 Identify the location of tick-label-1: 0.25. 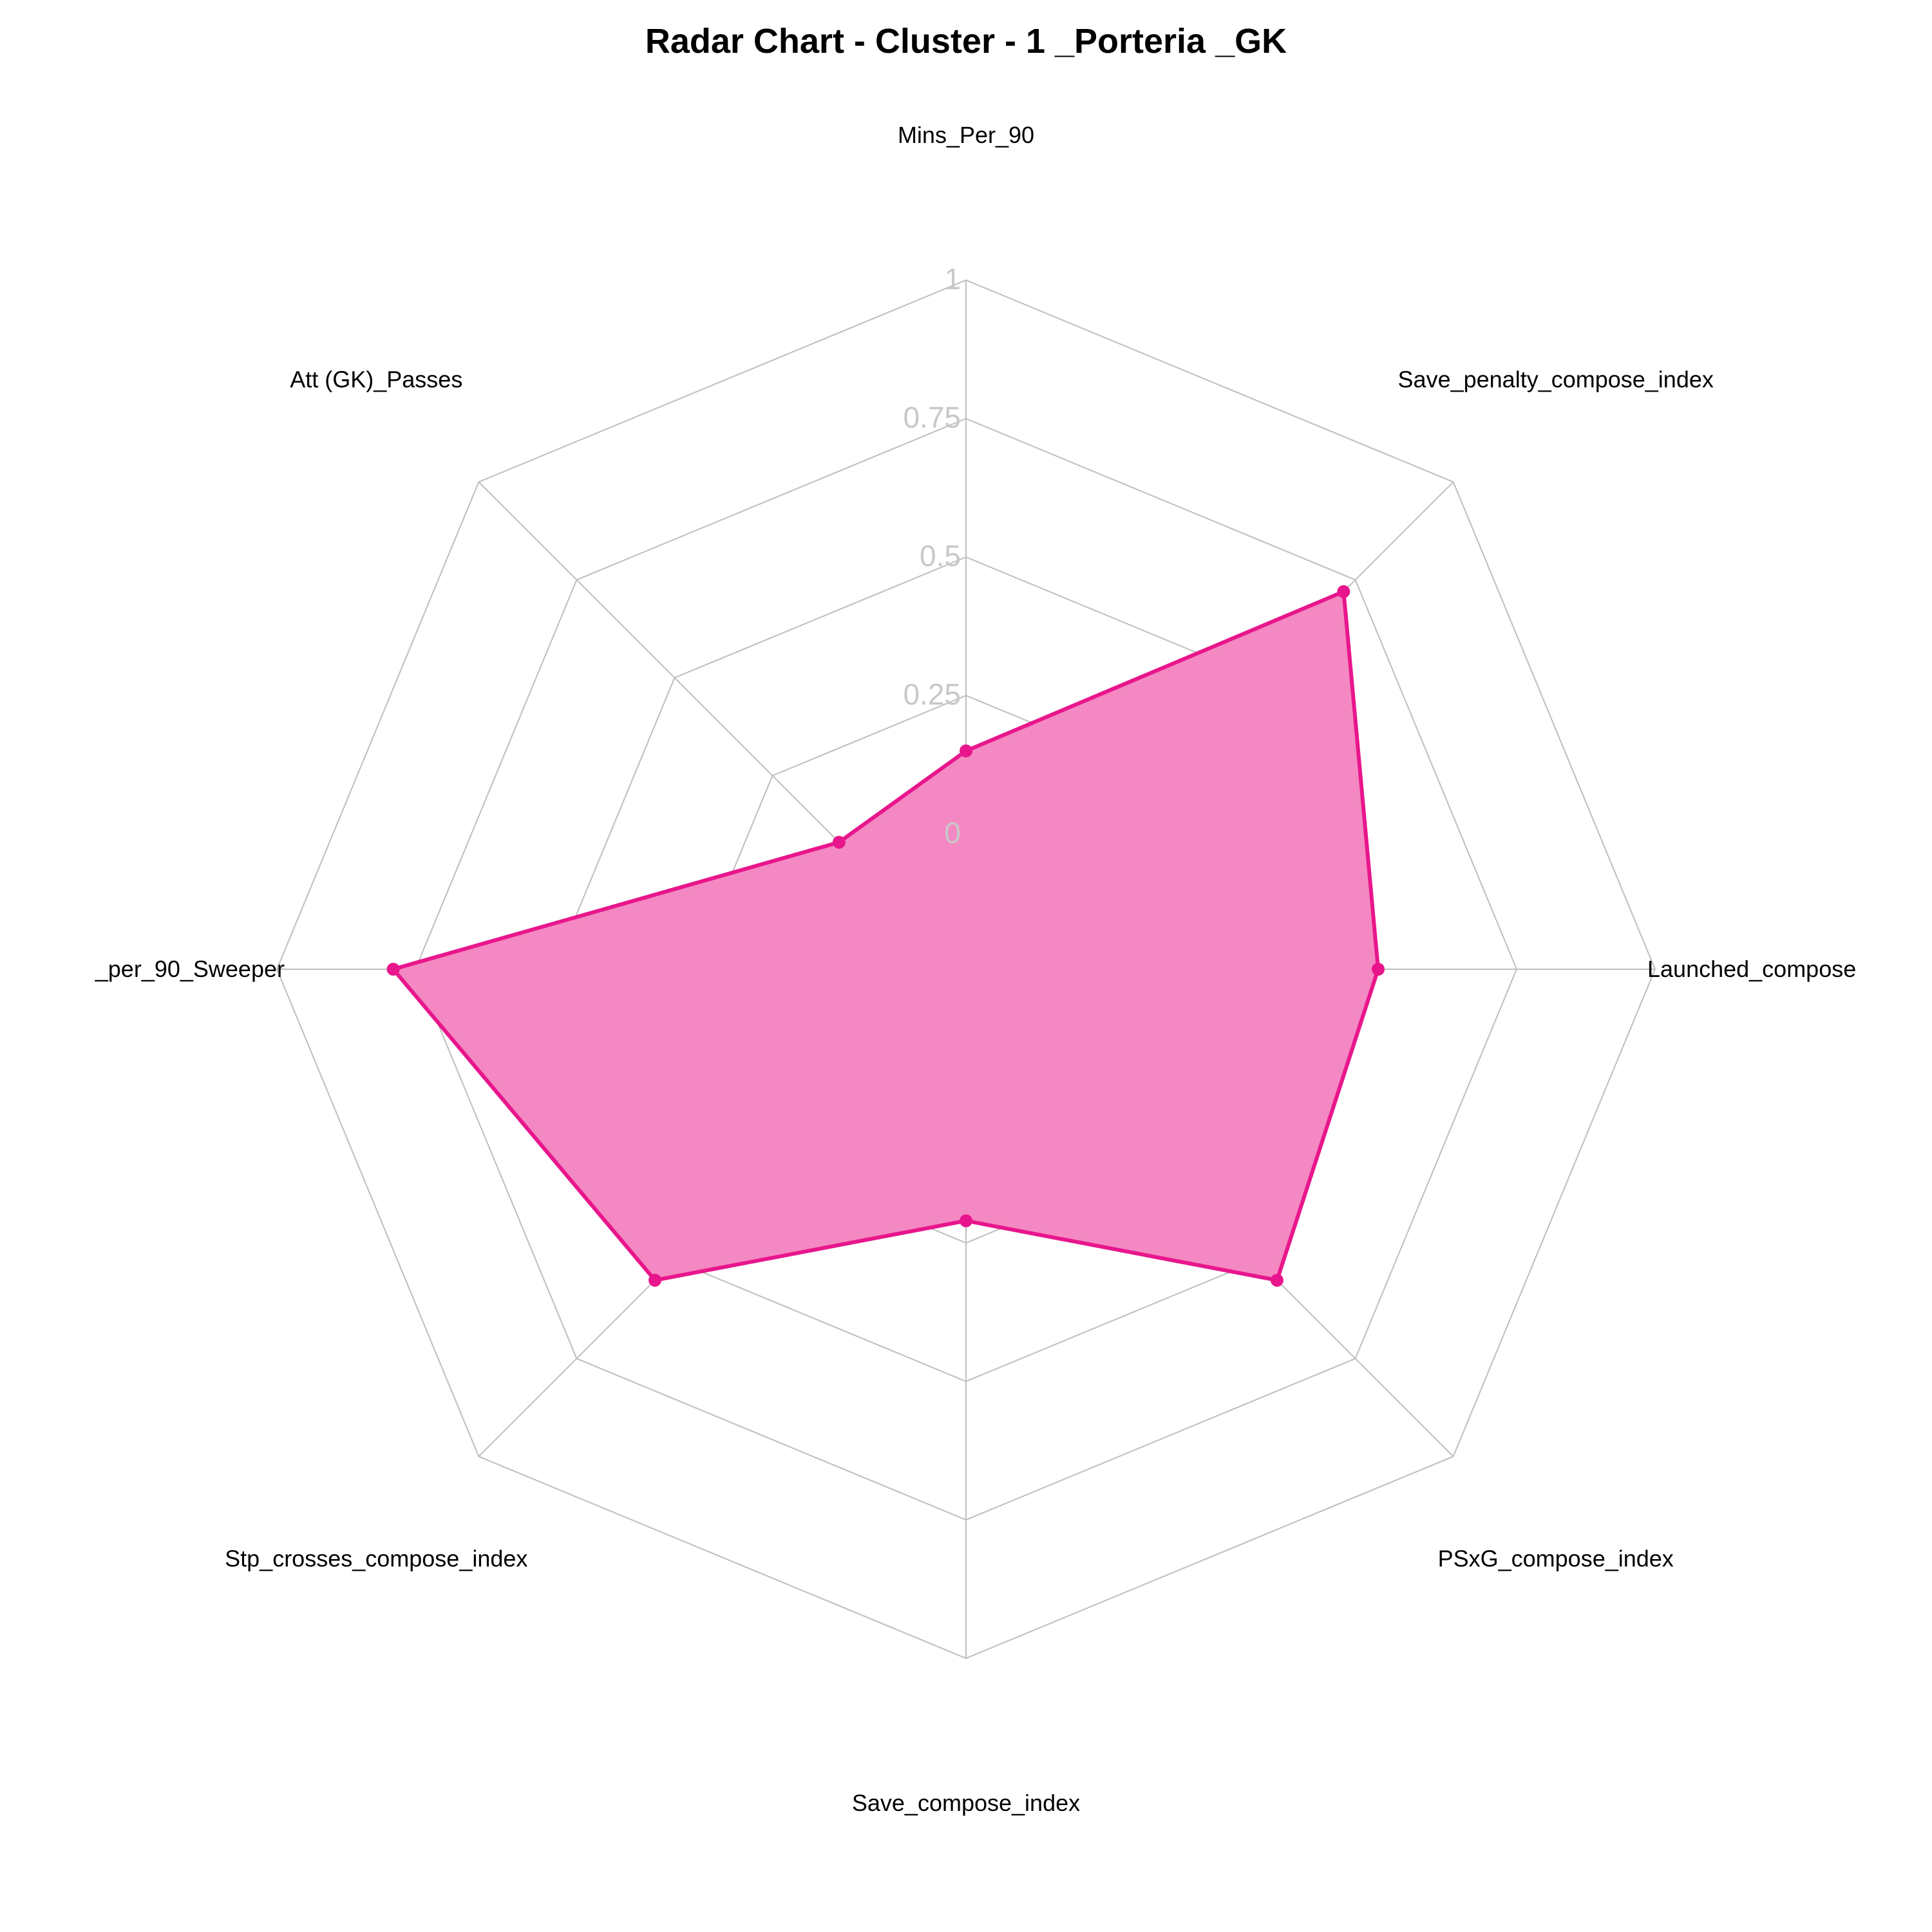
(932, 694).